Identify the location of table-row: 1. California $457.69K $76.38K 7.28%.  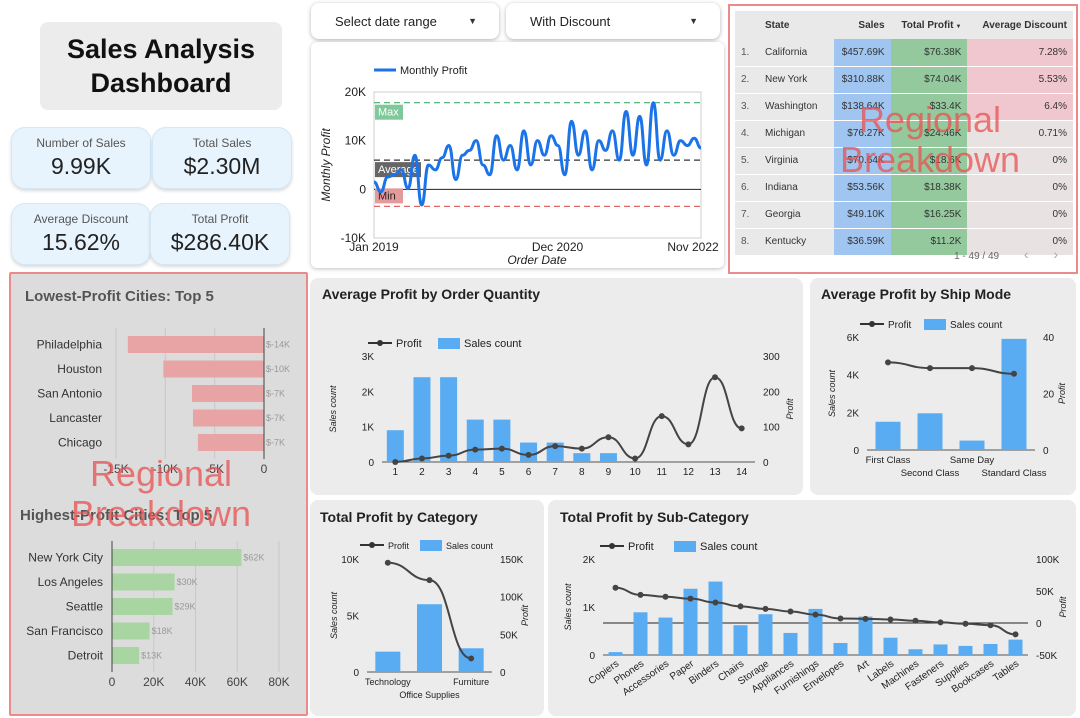
(904, 53).